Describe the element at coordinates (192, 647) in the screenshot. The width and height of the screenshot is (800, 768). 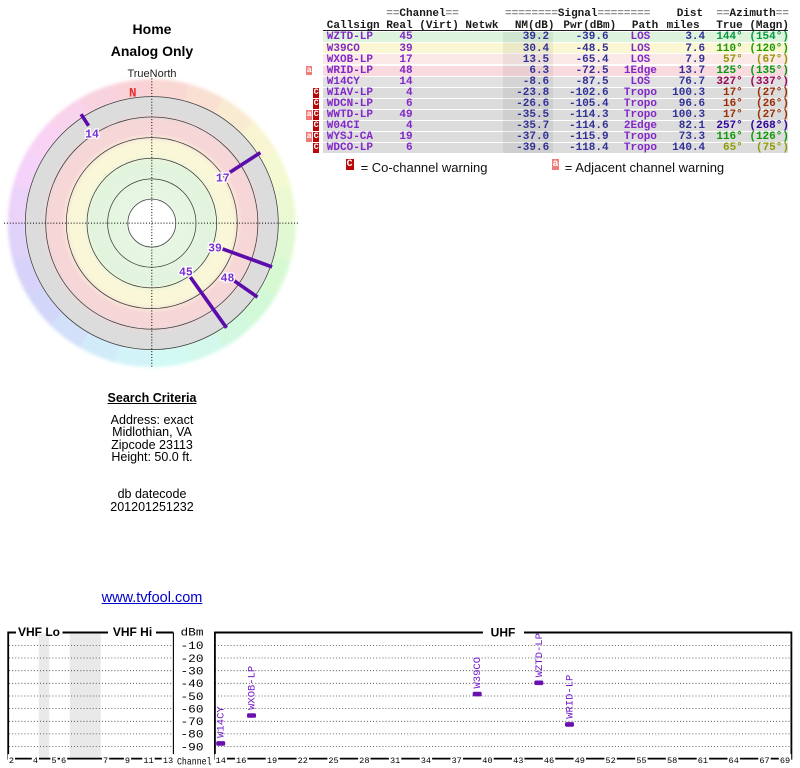
I see `svg-text: -10` at that location.